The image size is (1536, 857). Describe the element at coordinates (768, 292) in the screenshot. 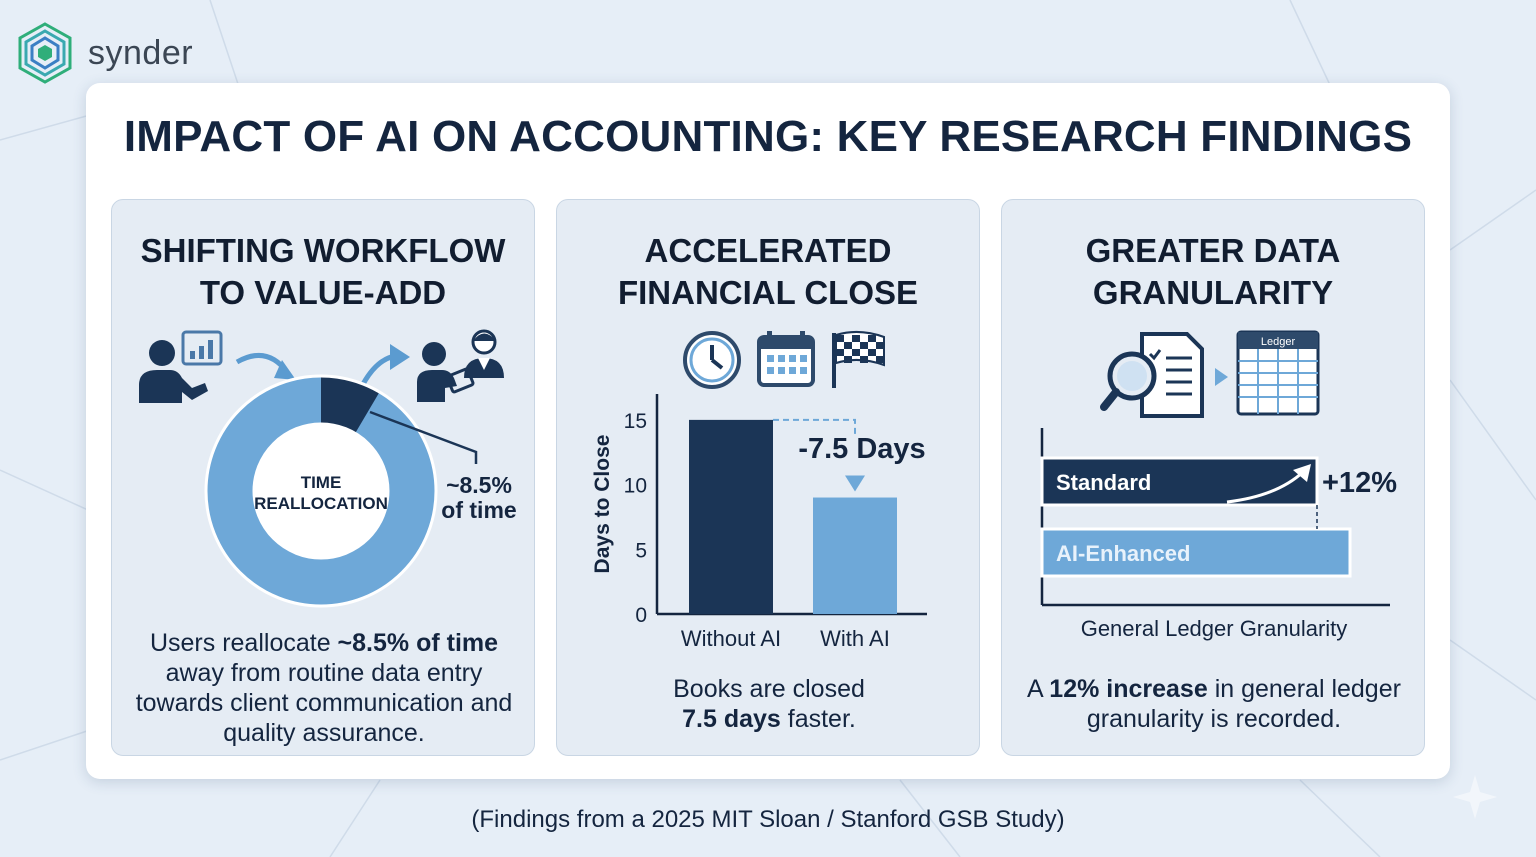

I see `panel-title-line: FINANCIAL CLOSE` at that location.